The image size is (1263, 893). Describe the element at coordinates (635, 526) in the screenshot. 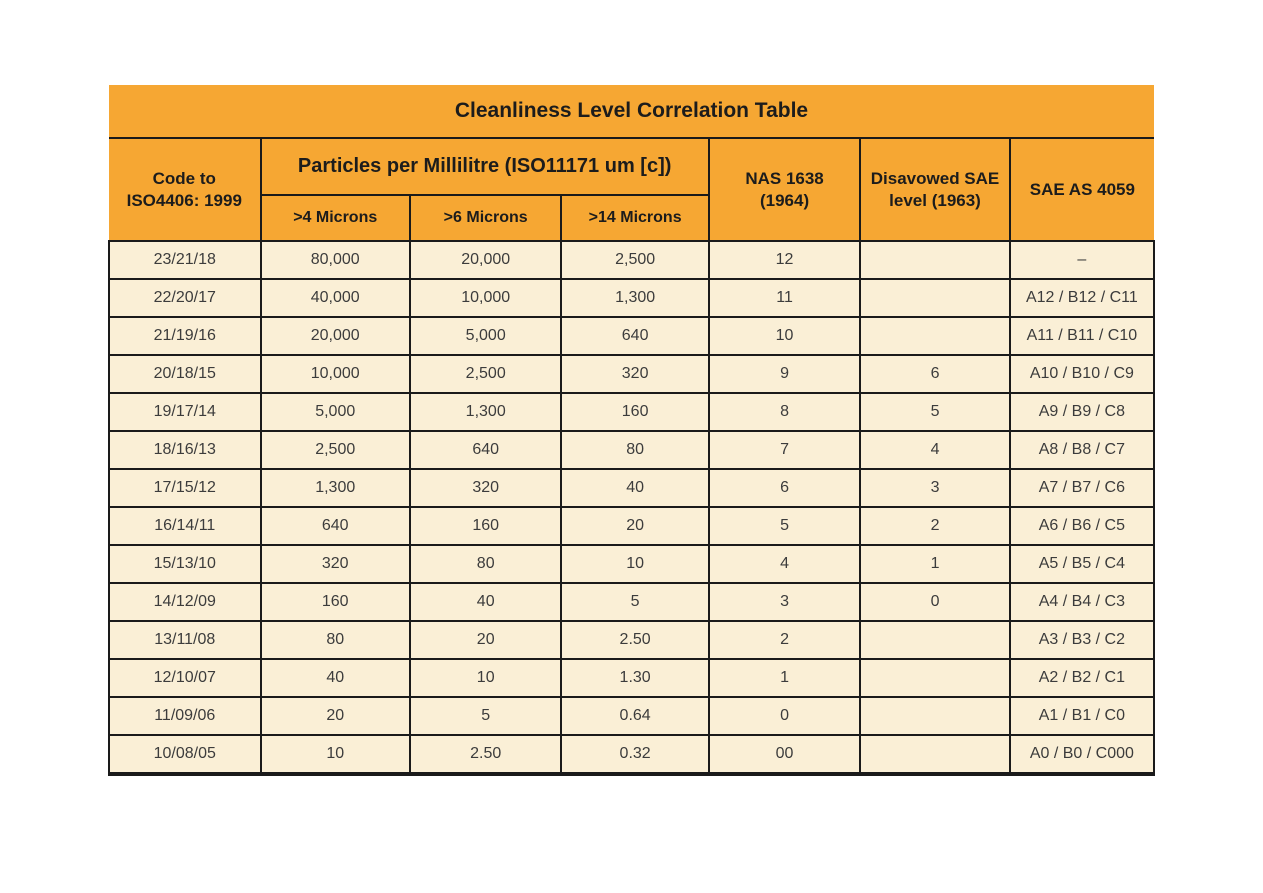

I see `cell-14-microns: 20` at that location.